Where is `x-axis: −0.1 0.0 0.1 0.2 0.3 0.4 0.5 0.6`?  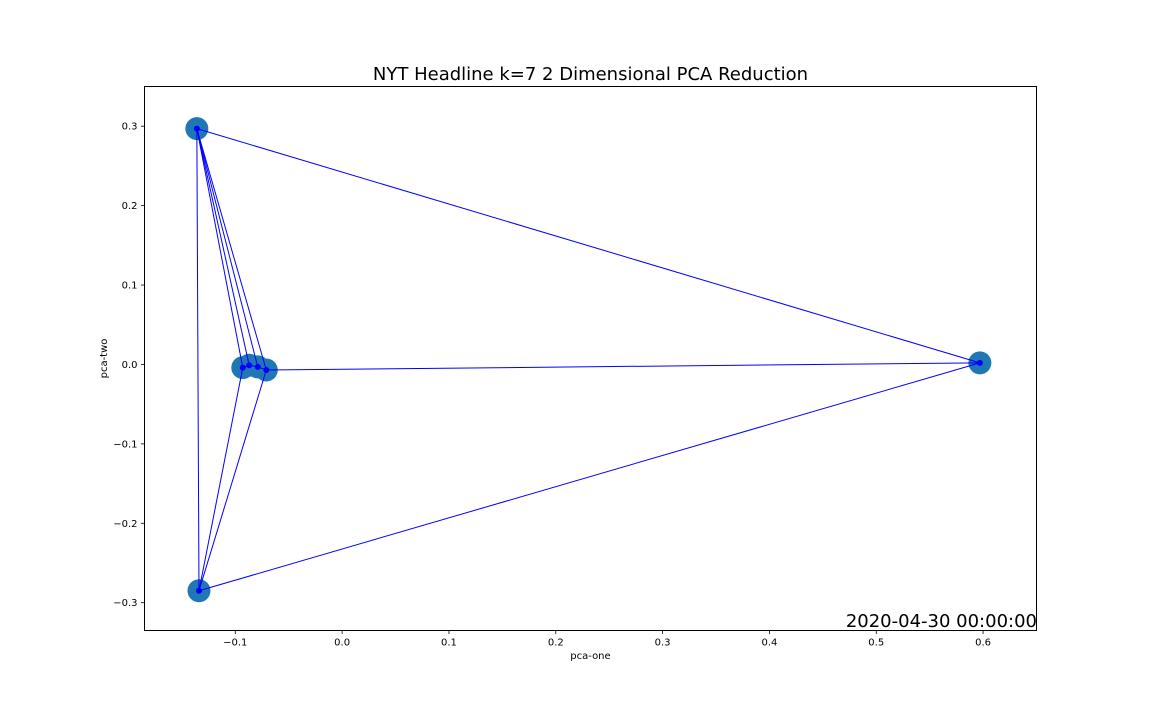
x-axis: −0.1 0.0 0.1 0.2 0.3 0.4 0.5 0.6 is located at coordinates (607, 639).